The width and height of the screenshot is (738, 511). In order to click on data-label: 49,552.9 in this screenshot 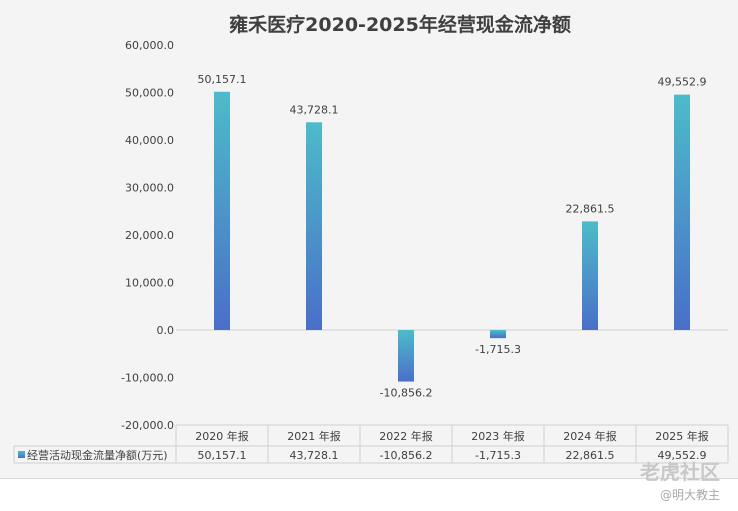, I will do `click(682, 82)`.